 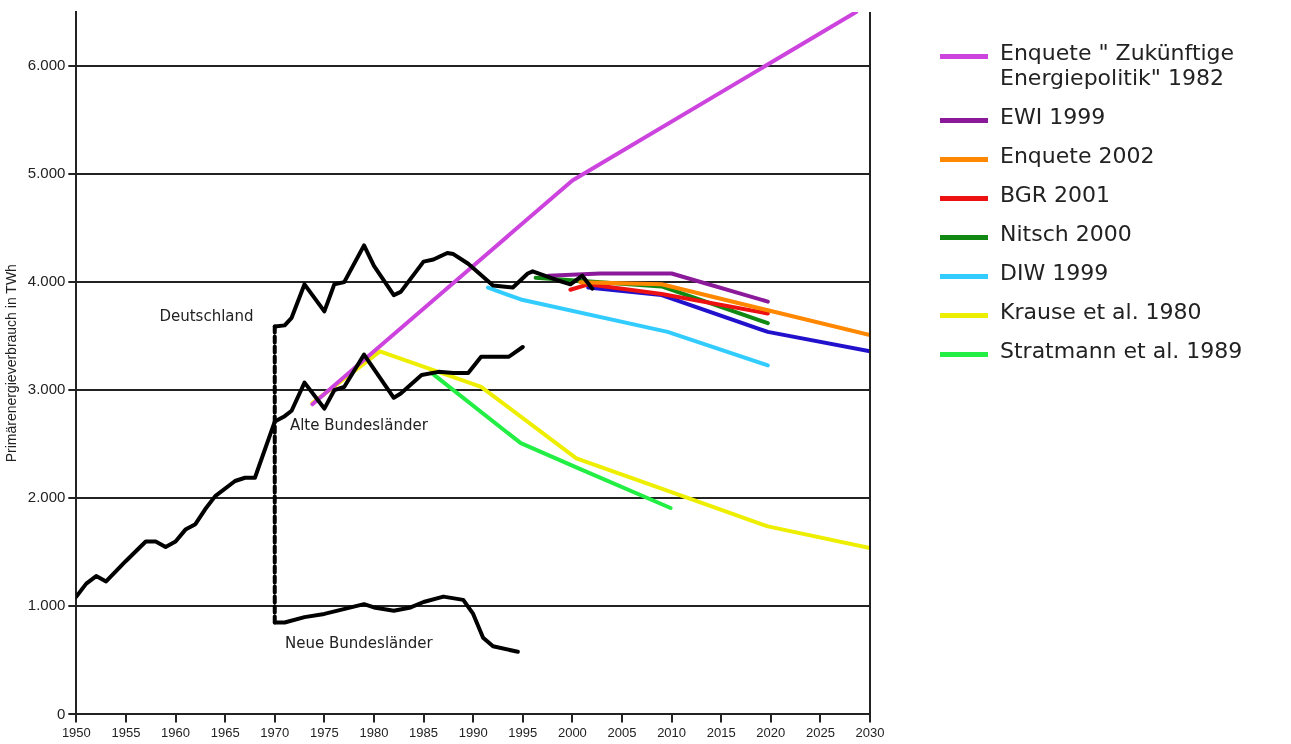 What do you see at coordinates (324, 732) in the screenshot?
I see `x-tick-label: 1975` at bounding box center [324, 732].